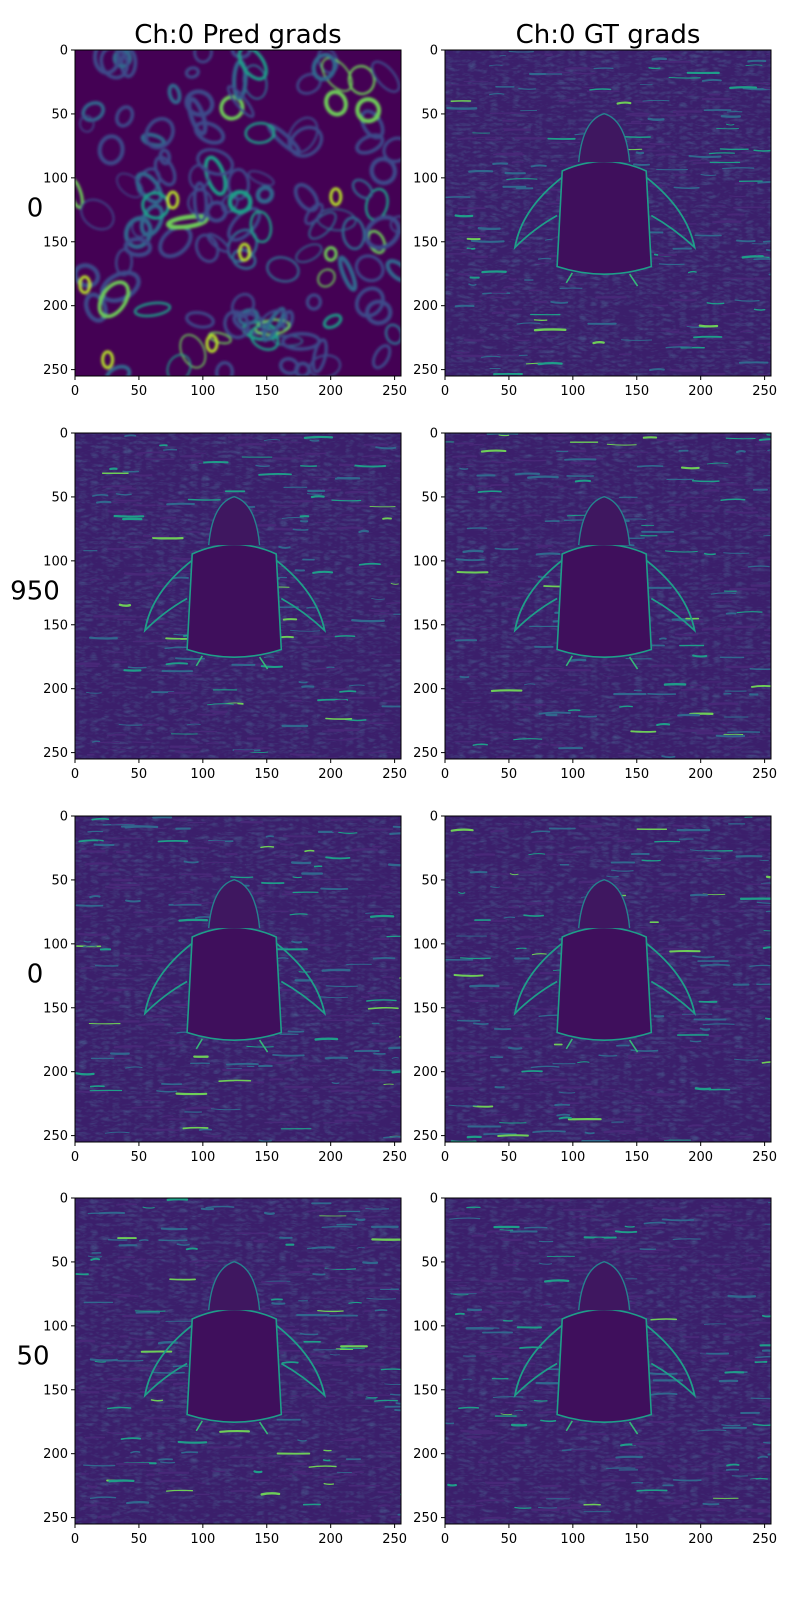 This screenshot has width=800, height=1600. What do you see at coordinates (35, 783) in the screenshot?
I see `row-labels: 0 950 0 50` at bounding box center [35, 783].